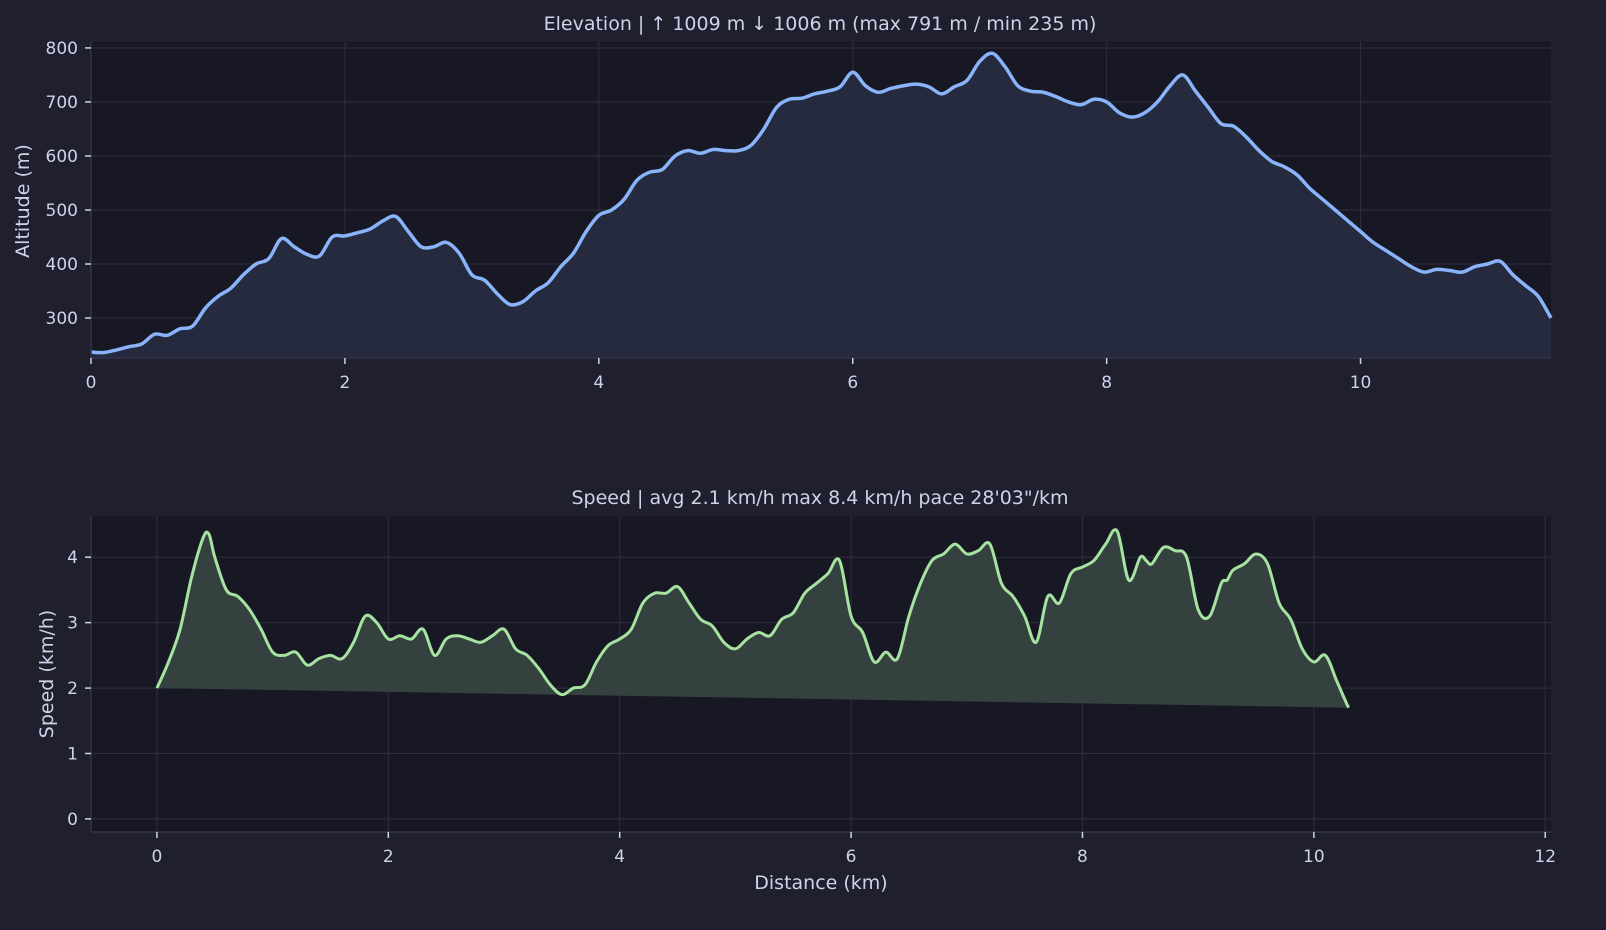  I want to click on y-tick-label: 2, so click(72, 689).